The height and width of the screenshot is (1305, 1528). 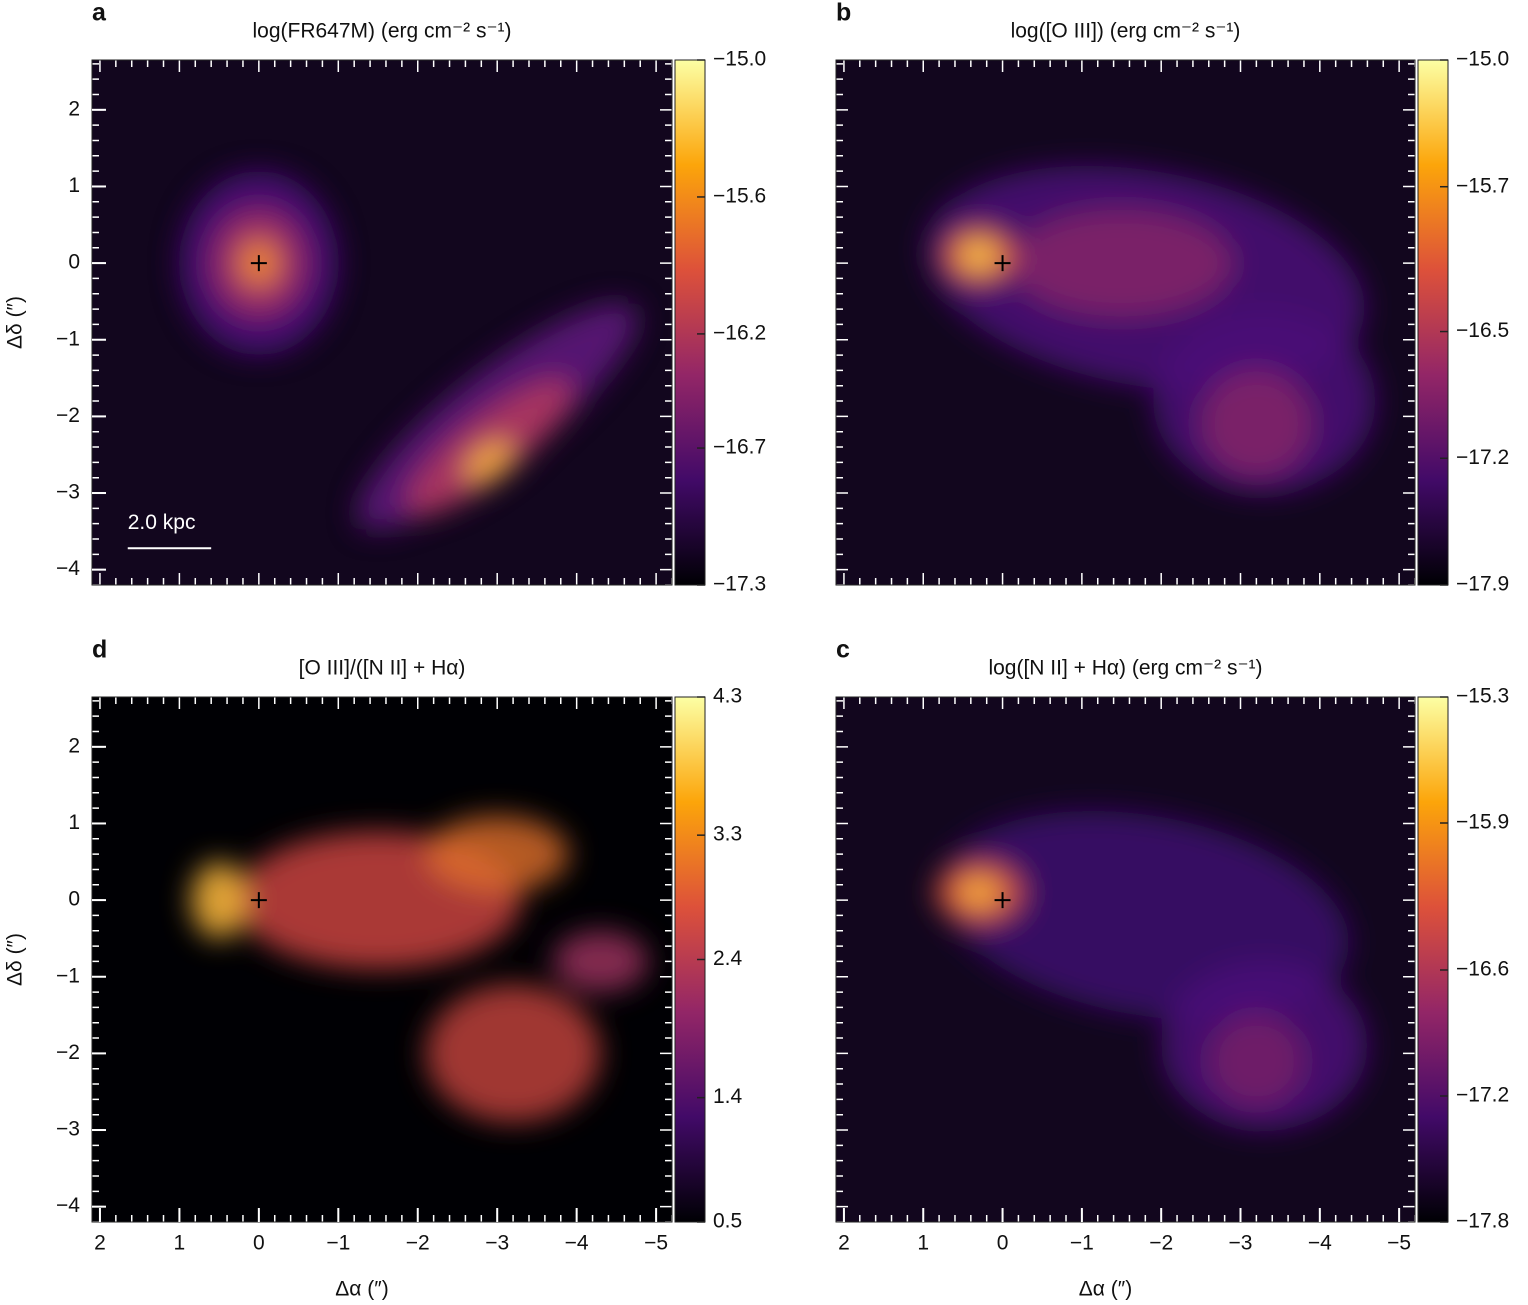 I want to click on colorbar-tick-label: −16.5, so click(x=1482, y=330).